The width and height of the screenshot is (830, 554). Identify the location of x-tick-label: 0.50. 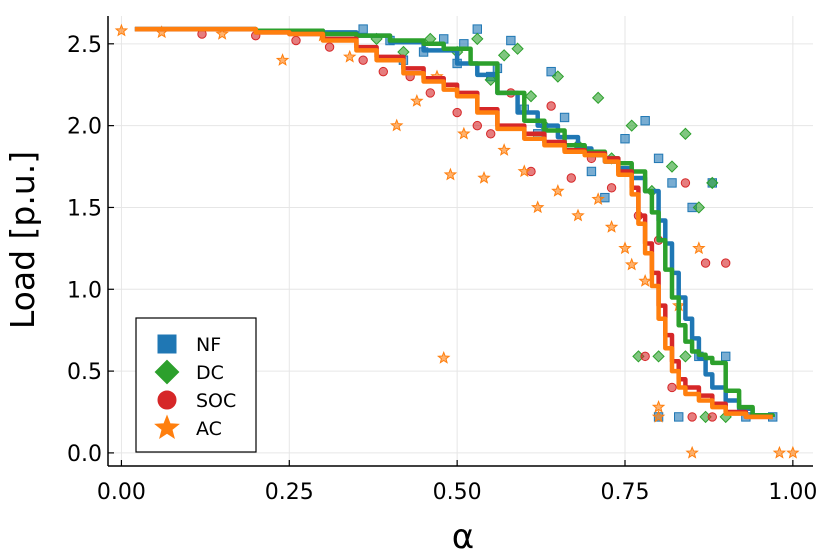
(457, 492).